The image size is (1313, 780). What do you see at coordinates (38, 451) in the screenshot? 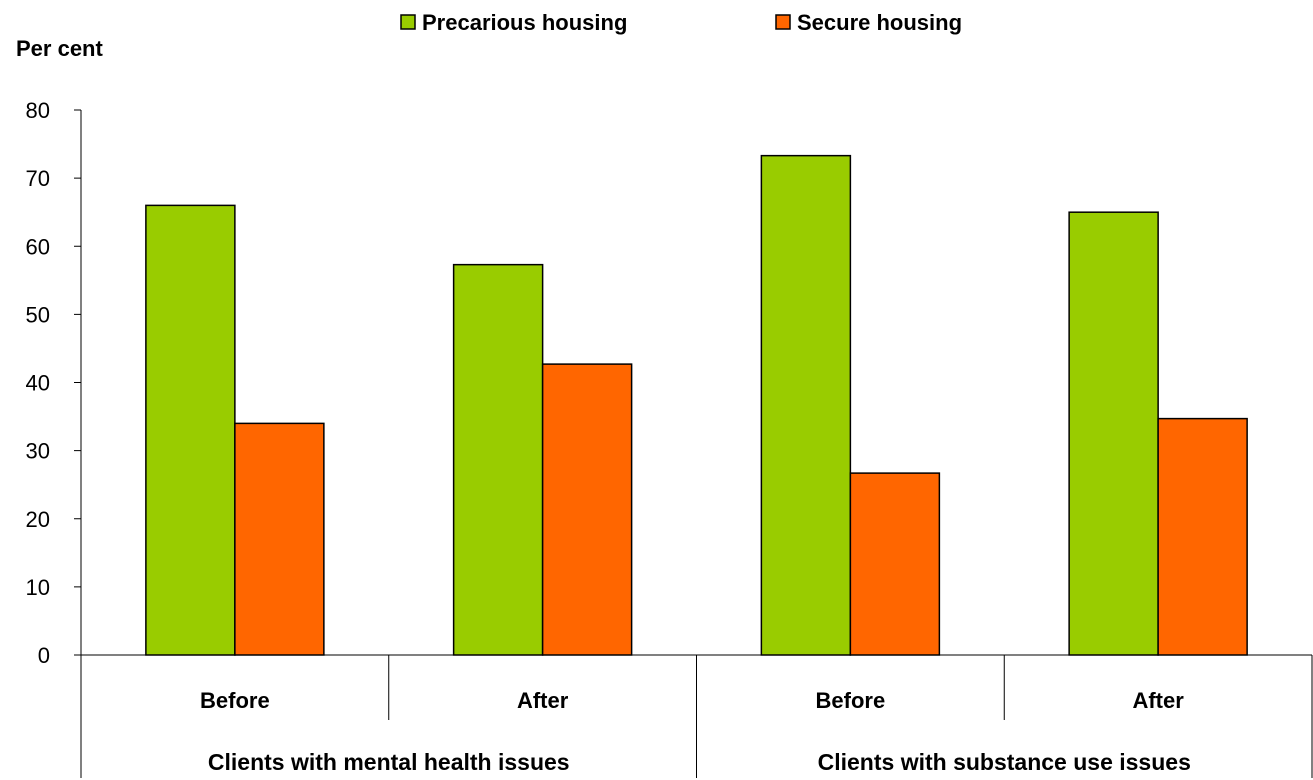
I see `y-tick-label: 30` at bounding box center [38, 451].